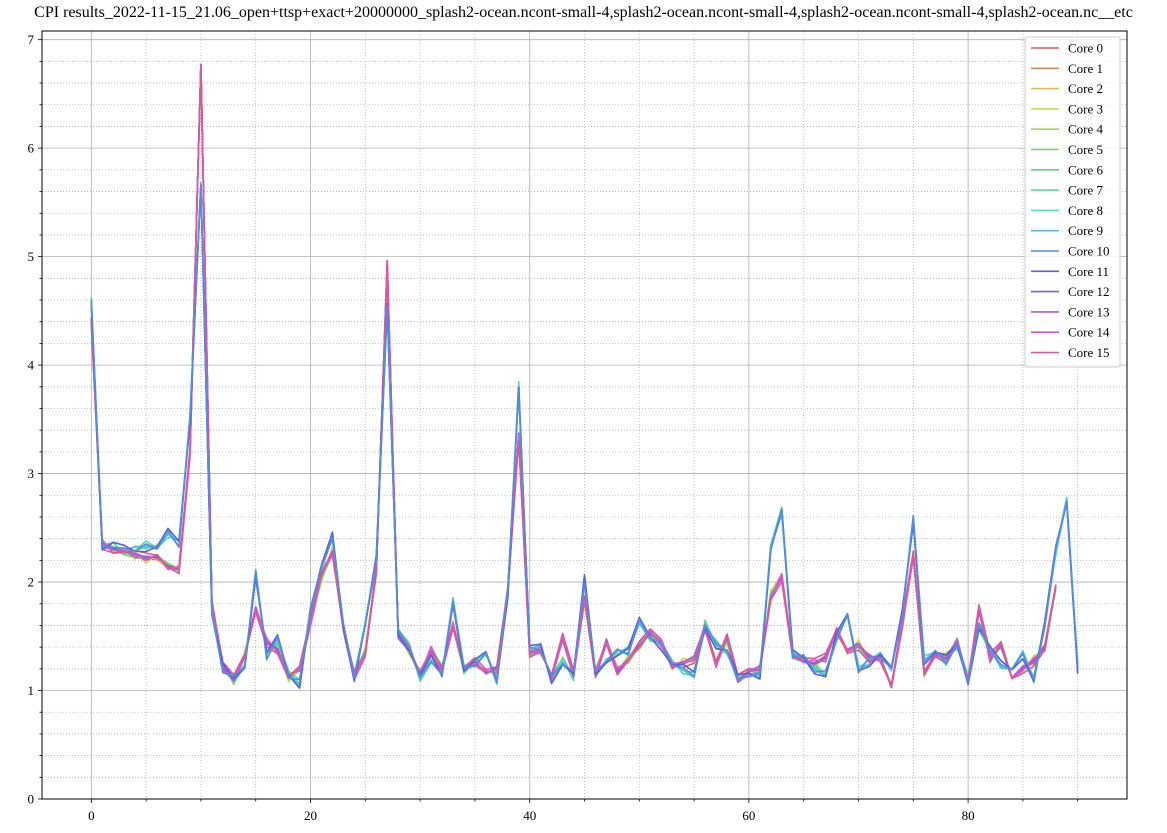 This screenshot has height=833, width=1167. I want to click on legend-label-core-11: Core 11, so click(1088, 271).